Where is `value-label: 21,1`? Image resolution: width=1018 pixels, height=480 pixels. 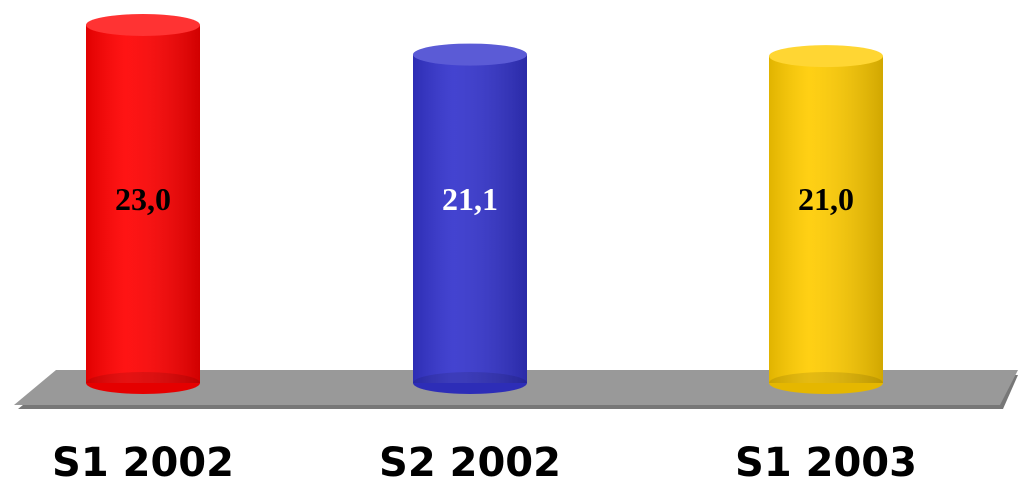
value-label: 21,1 is located at coordinates (470, 199).